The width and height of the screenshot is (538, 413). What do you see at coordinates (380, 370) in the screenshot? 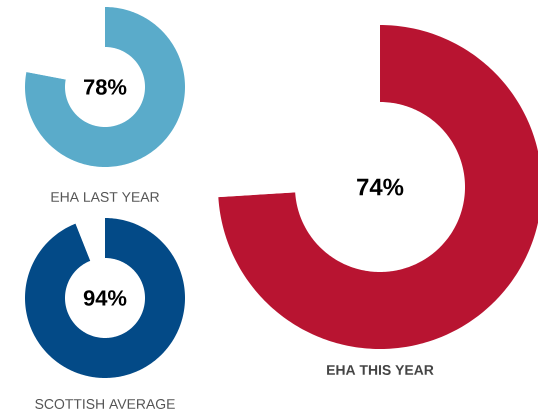
I see `text: EHA THIS YEAR` at bounding box center [380, 370].